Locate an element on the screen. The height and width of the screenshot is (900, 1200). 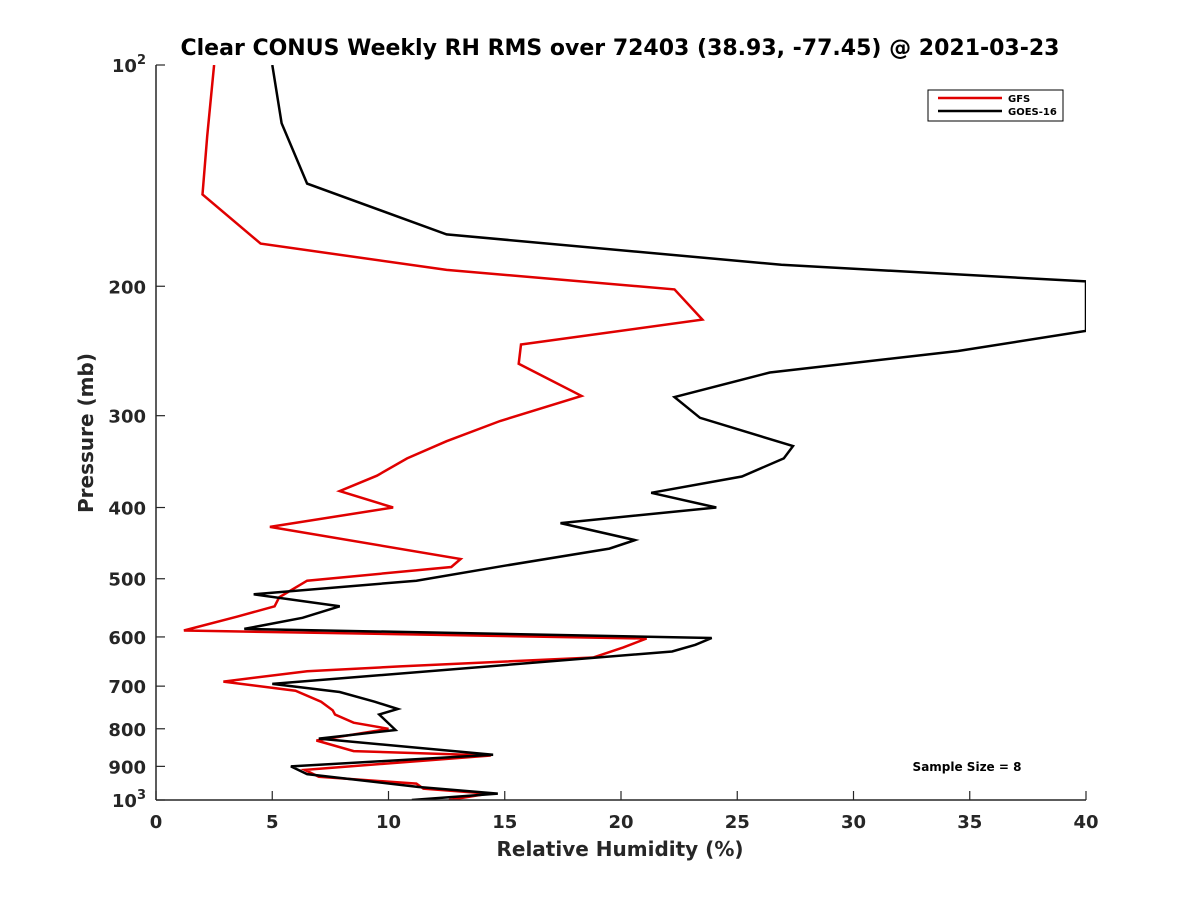
legend-box is located at coordinates (995, 105).